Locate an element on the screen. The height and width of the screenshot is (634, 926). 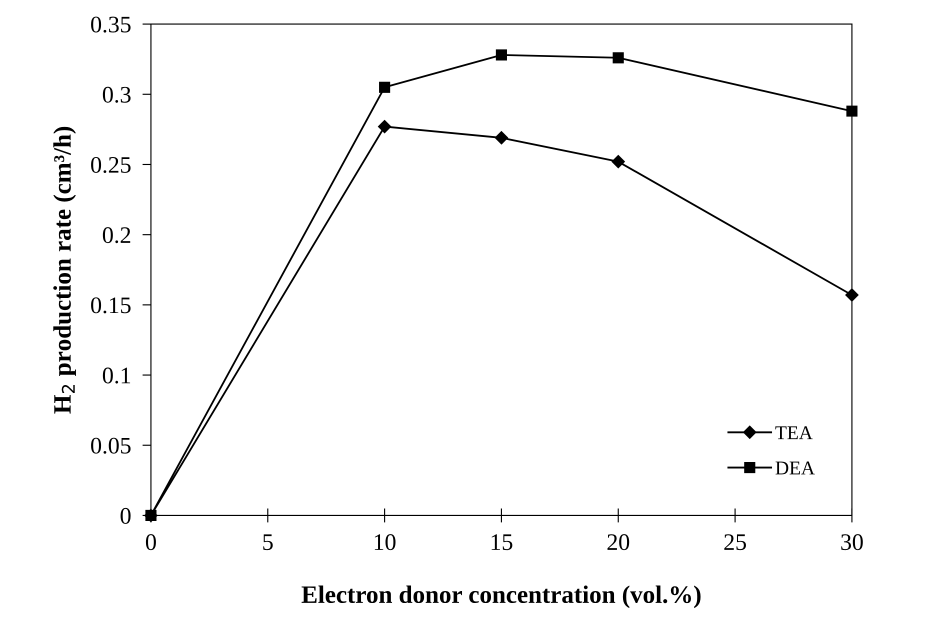
y-axis-title: H$_{2}$ production rate (cm³/h) is located at coordinates (64, 270).